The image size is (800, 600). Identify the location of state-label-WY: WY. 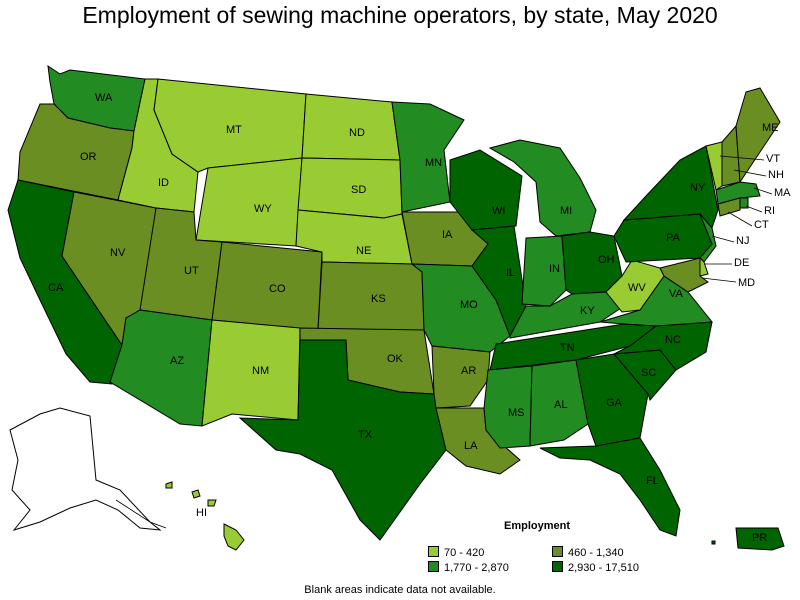
(263, 209).